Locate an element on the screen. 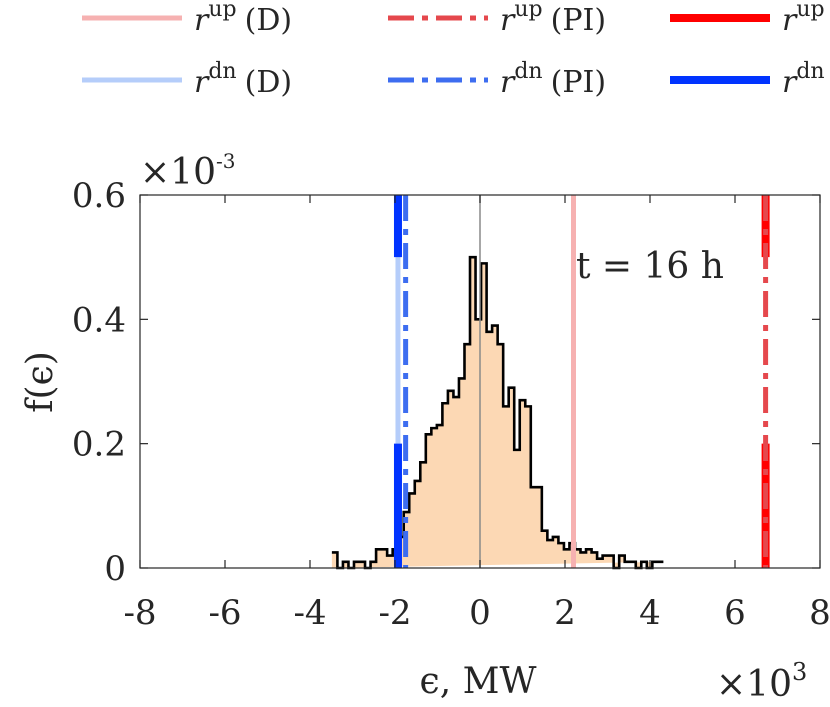 This screenshot has height=707, width=830. legend-label: rup (D) is located at coordinates (243, 19).